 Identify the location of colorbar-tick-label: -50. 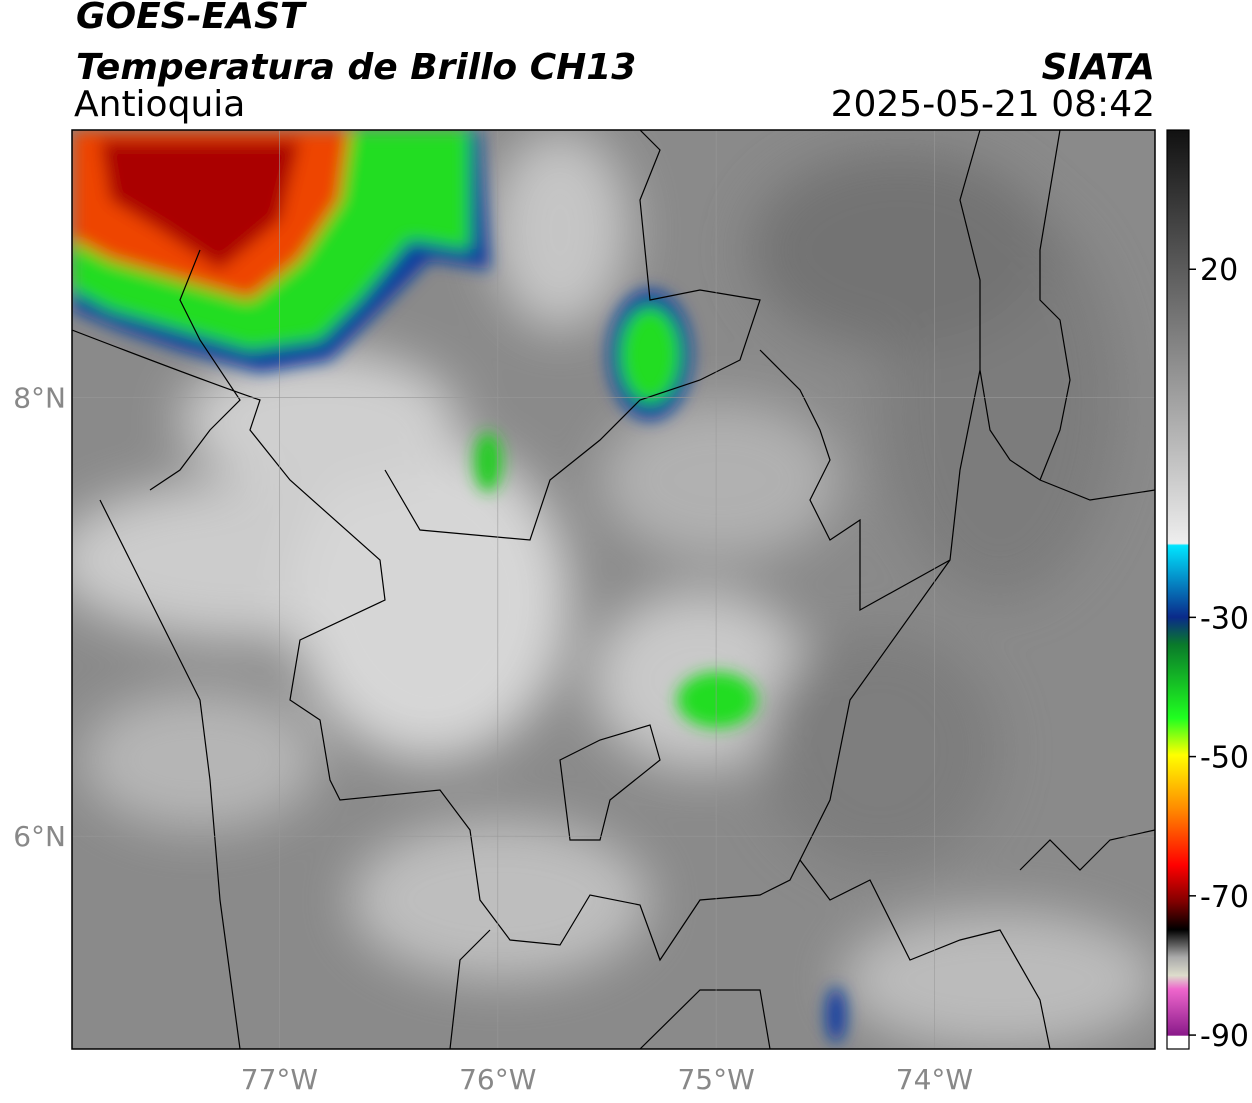
(1224, 758).